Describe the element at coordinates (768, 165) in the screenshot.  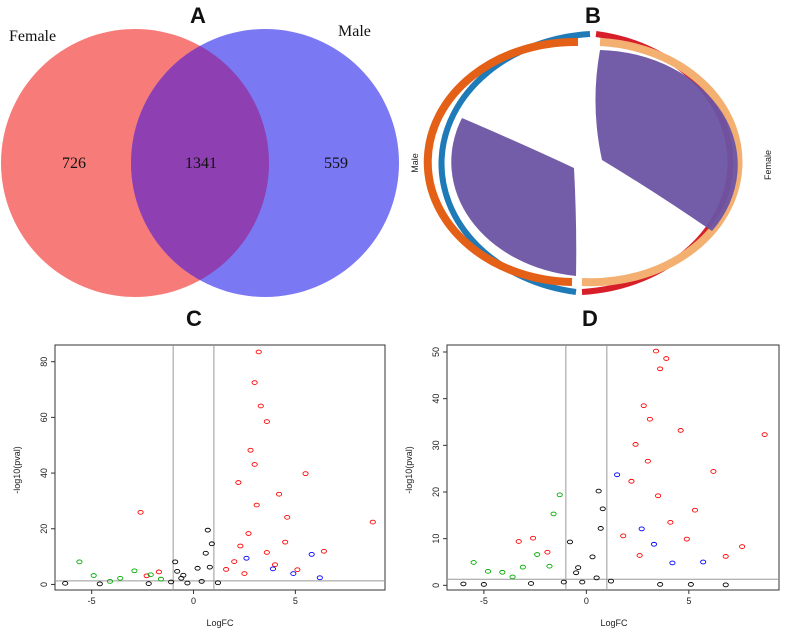
I see `chord-label-female: Female` at that location.